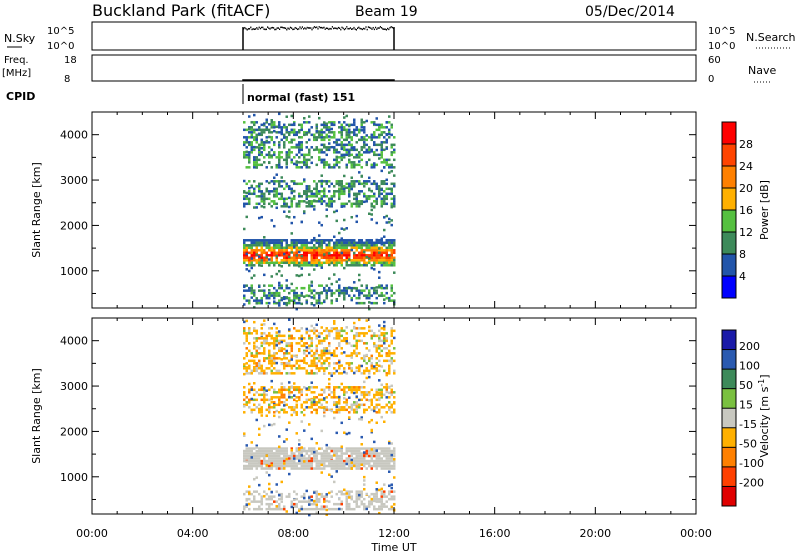 Image resolution: width=800 pixels, height=558 pixels. Describe the element at coordinates (630, 12) in the screenshot. I see `date-label: 05/Dec/2014` at that location.